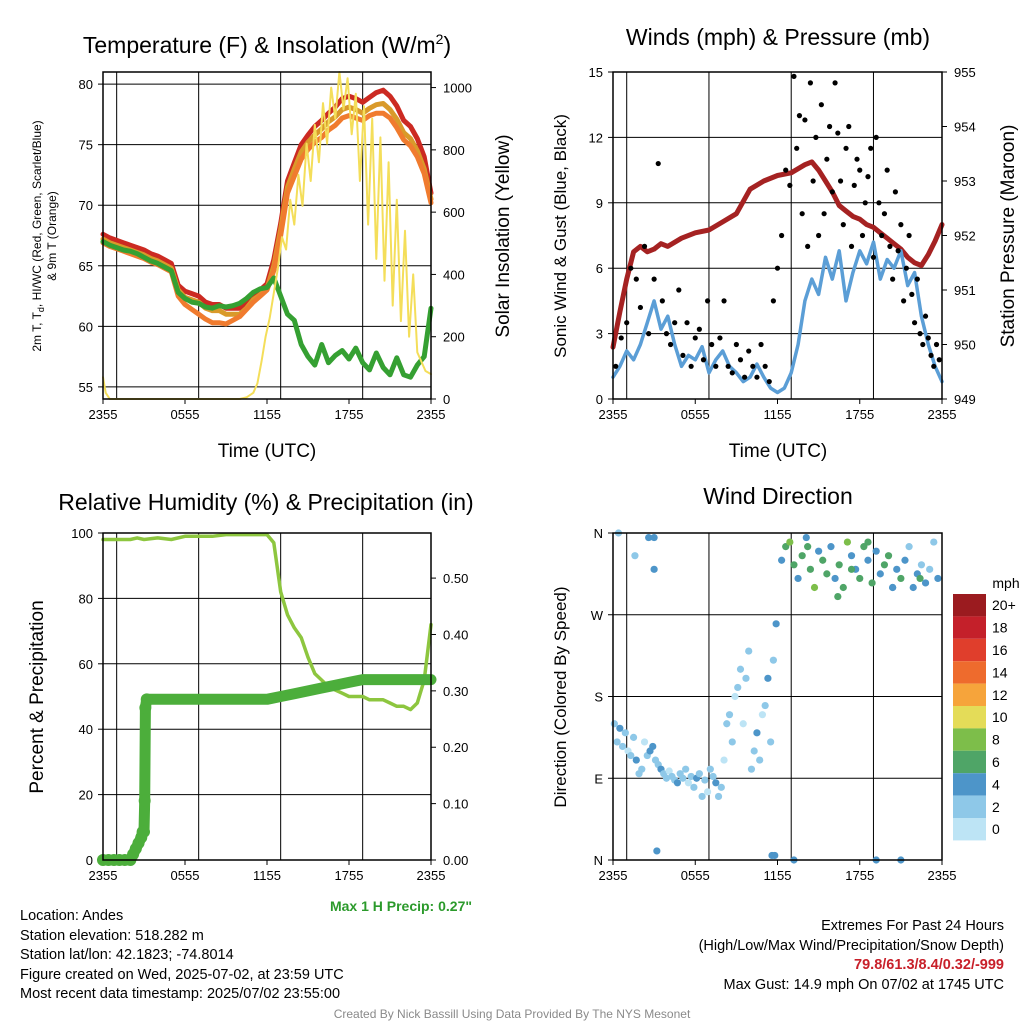  What do you see at coordinates (37, 696) in the screenshot?
I see `y-axis-label: Percent & Precipitation` at bounding box center [37, 696].